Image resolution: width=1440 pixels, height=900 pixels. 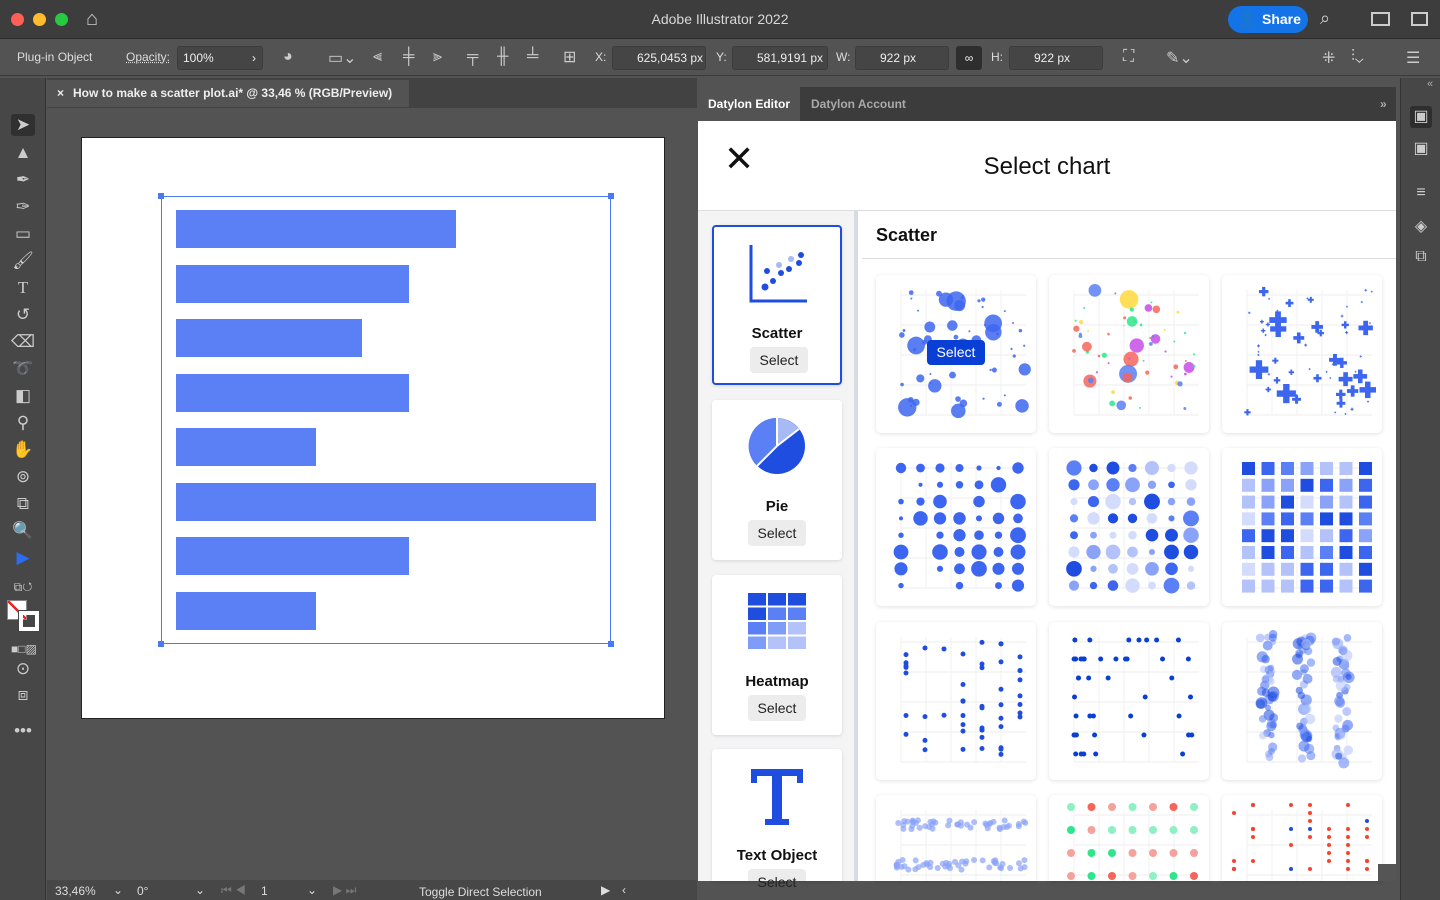 I want to click on align-center-icon: ╪, so click(x=409, y=56).